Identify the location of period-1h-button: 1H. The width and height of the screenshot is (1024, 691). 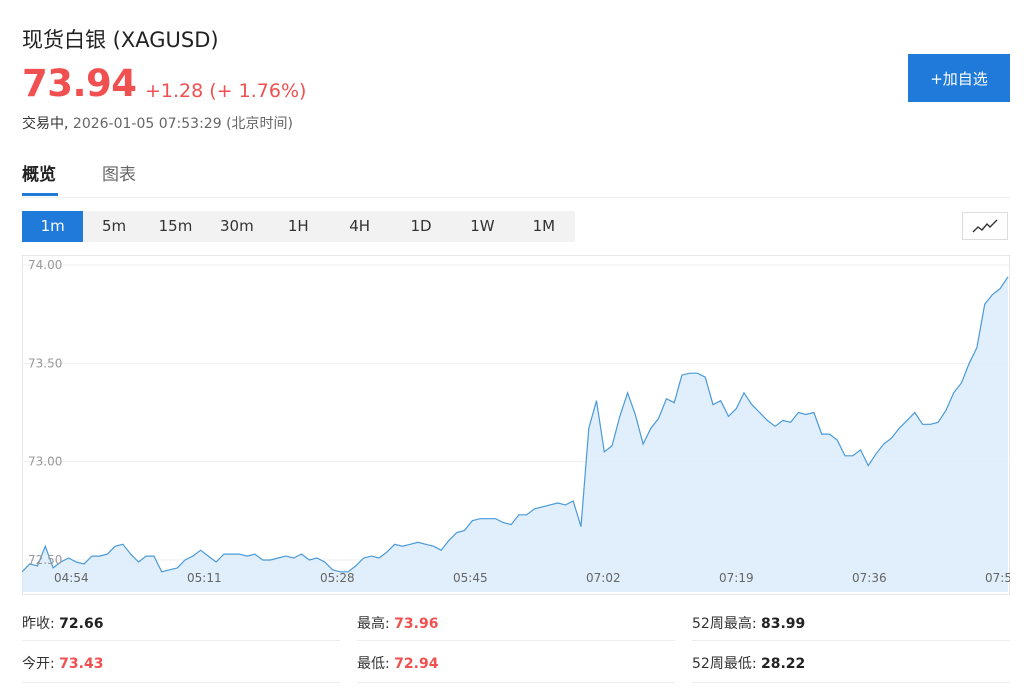
(298, 226).